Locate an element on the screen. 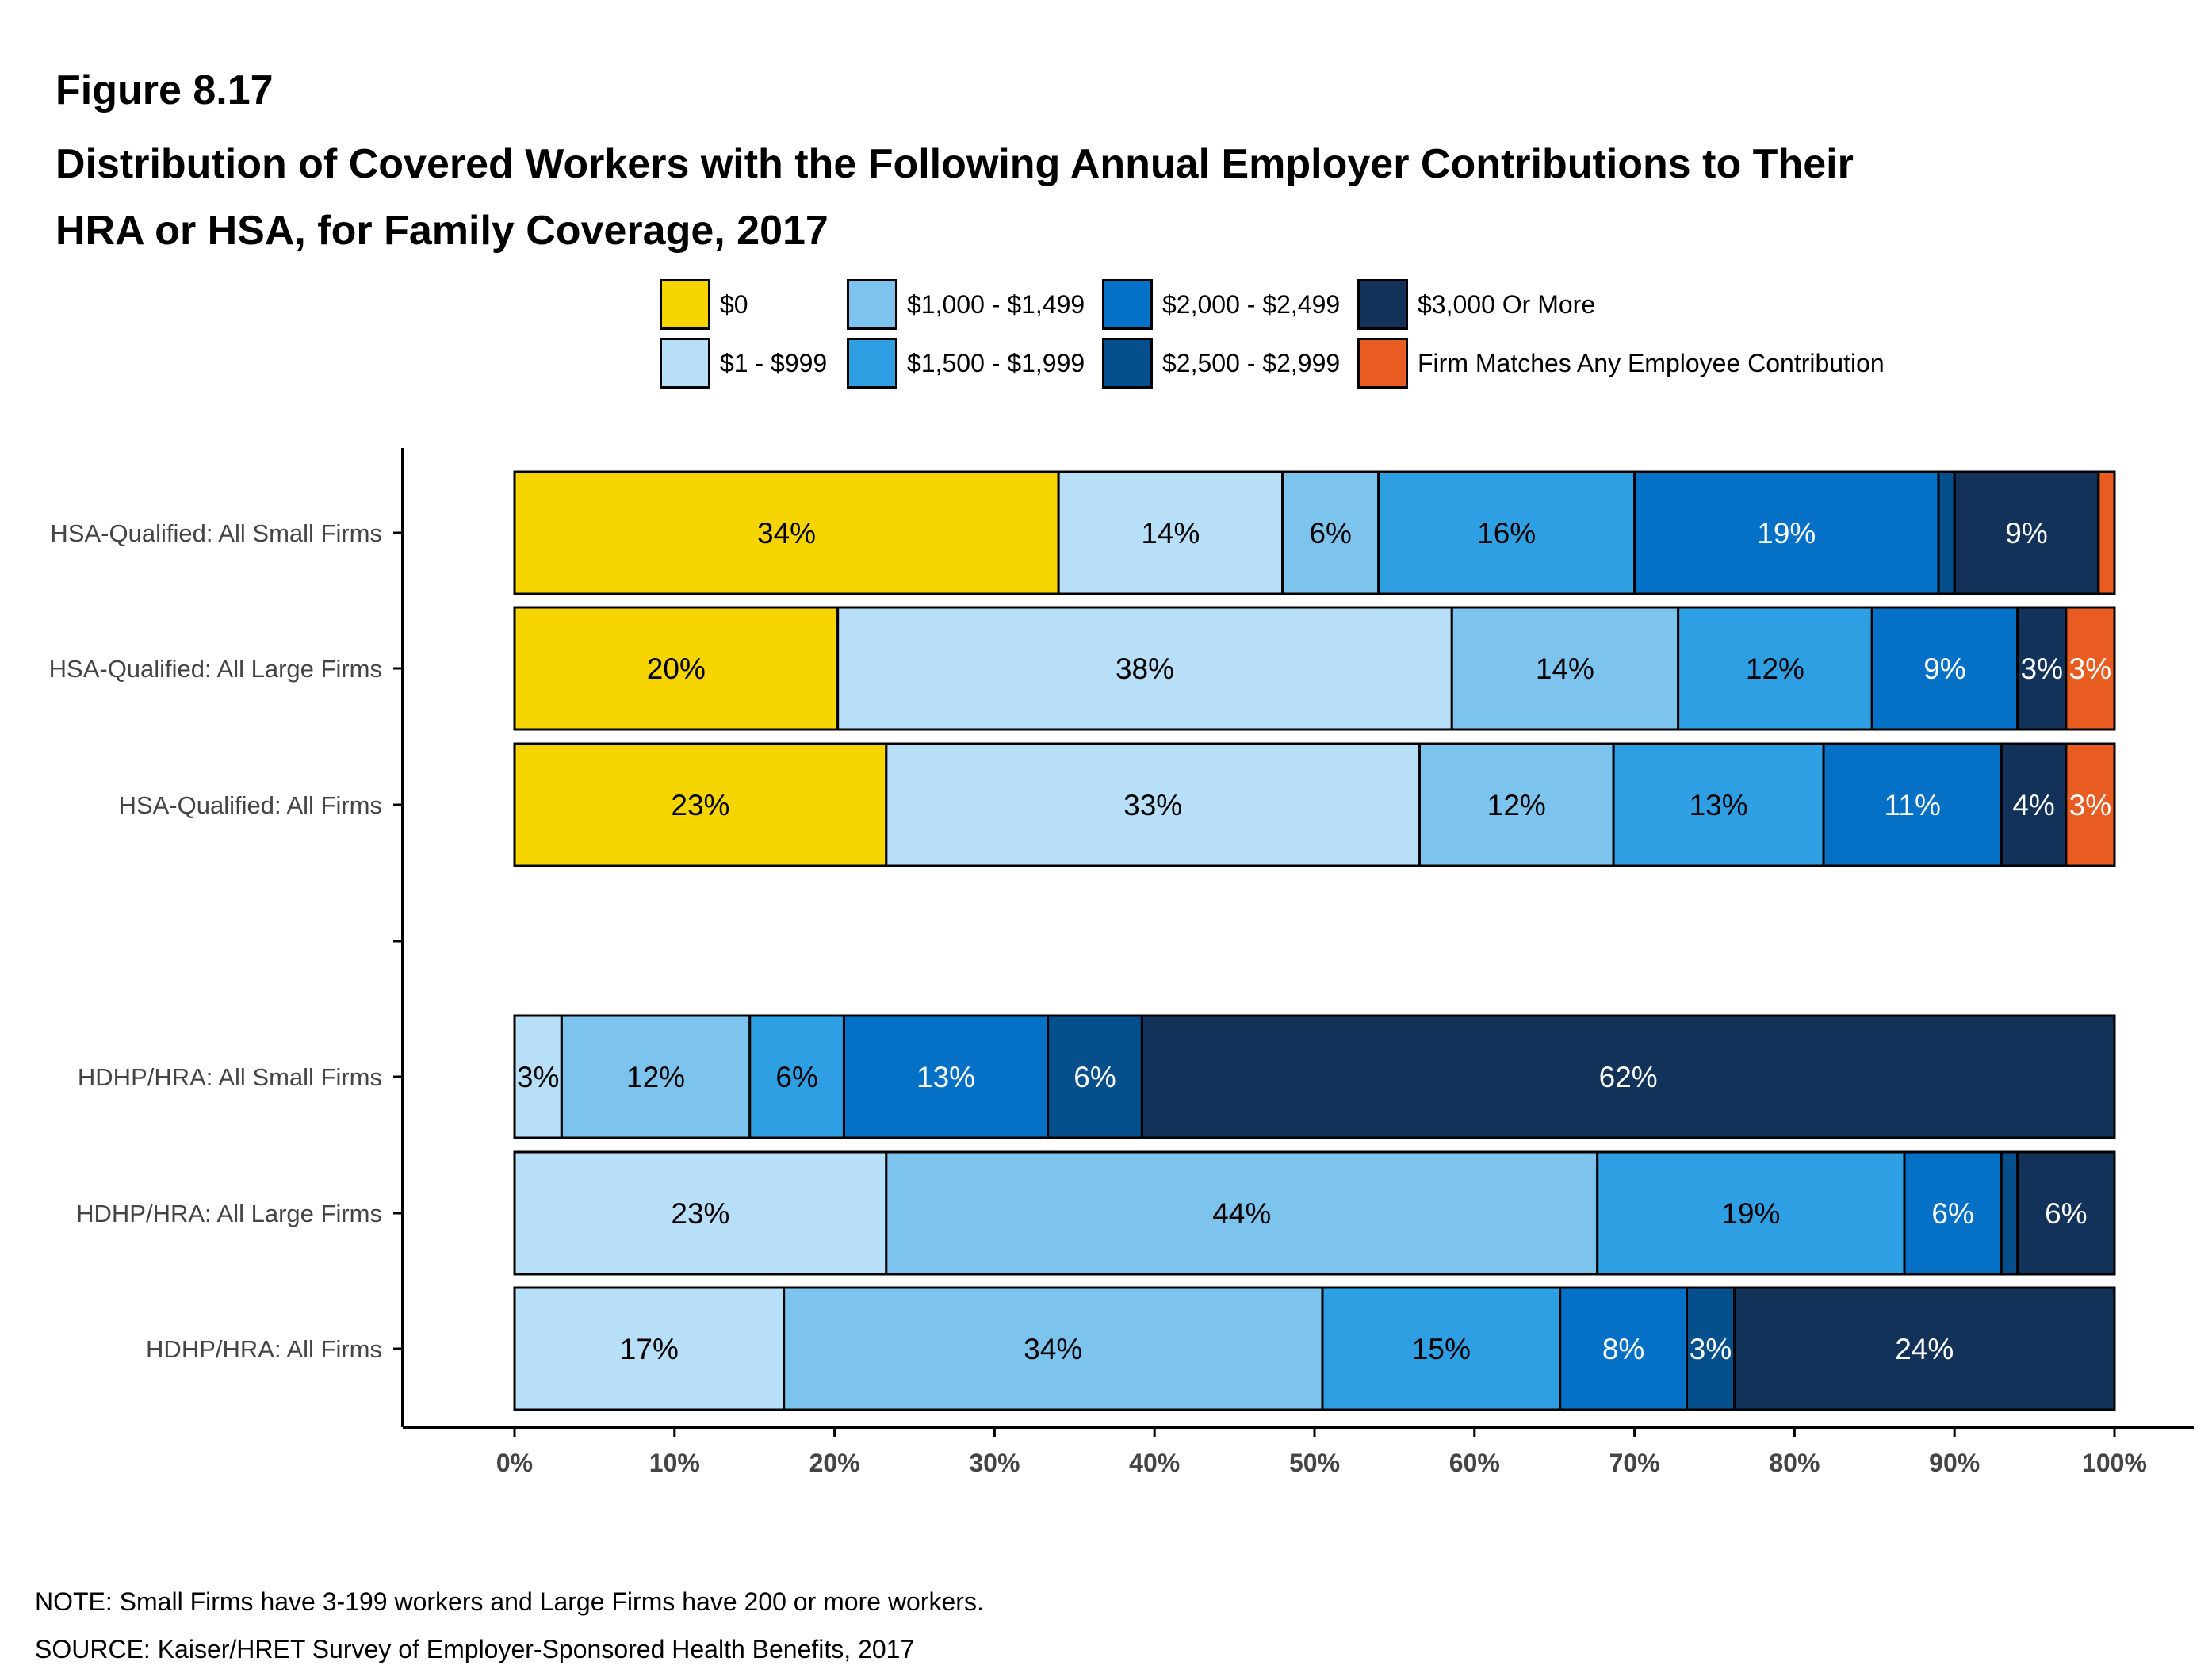 The width and height of the screenshot is (2212, 1673). x-tick-label-4: 40% is located at coordinates (1154, 1463).